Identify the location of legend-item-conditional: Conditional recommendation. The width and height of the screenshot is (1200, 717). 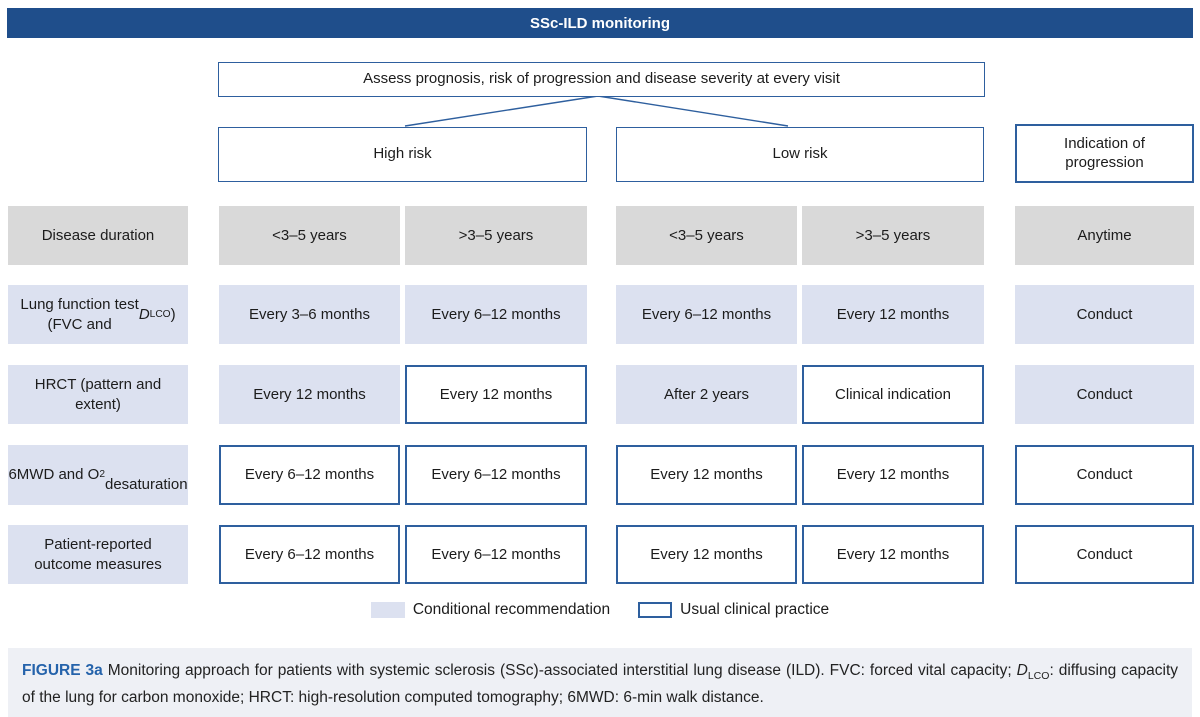
(490, 610).